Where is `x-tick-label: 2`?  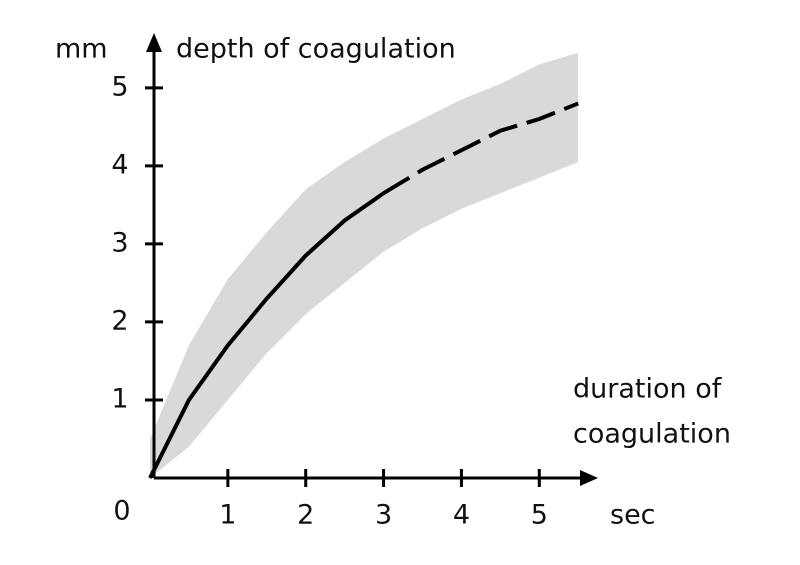
x-tick-label: 2 is located at coordinates (305, 515).